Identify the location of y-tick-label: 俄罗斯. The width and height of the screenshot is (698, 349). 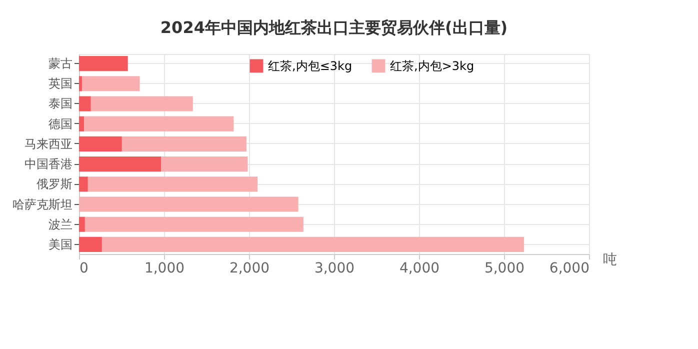
(54, 184).